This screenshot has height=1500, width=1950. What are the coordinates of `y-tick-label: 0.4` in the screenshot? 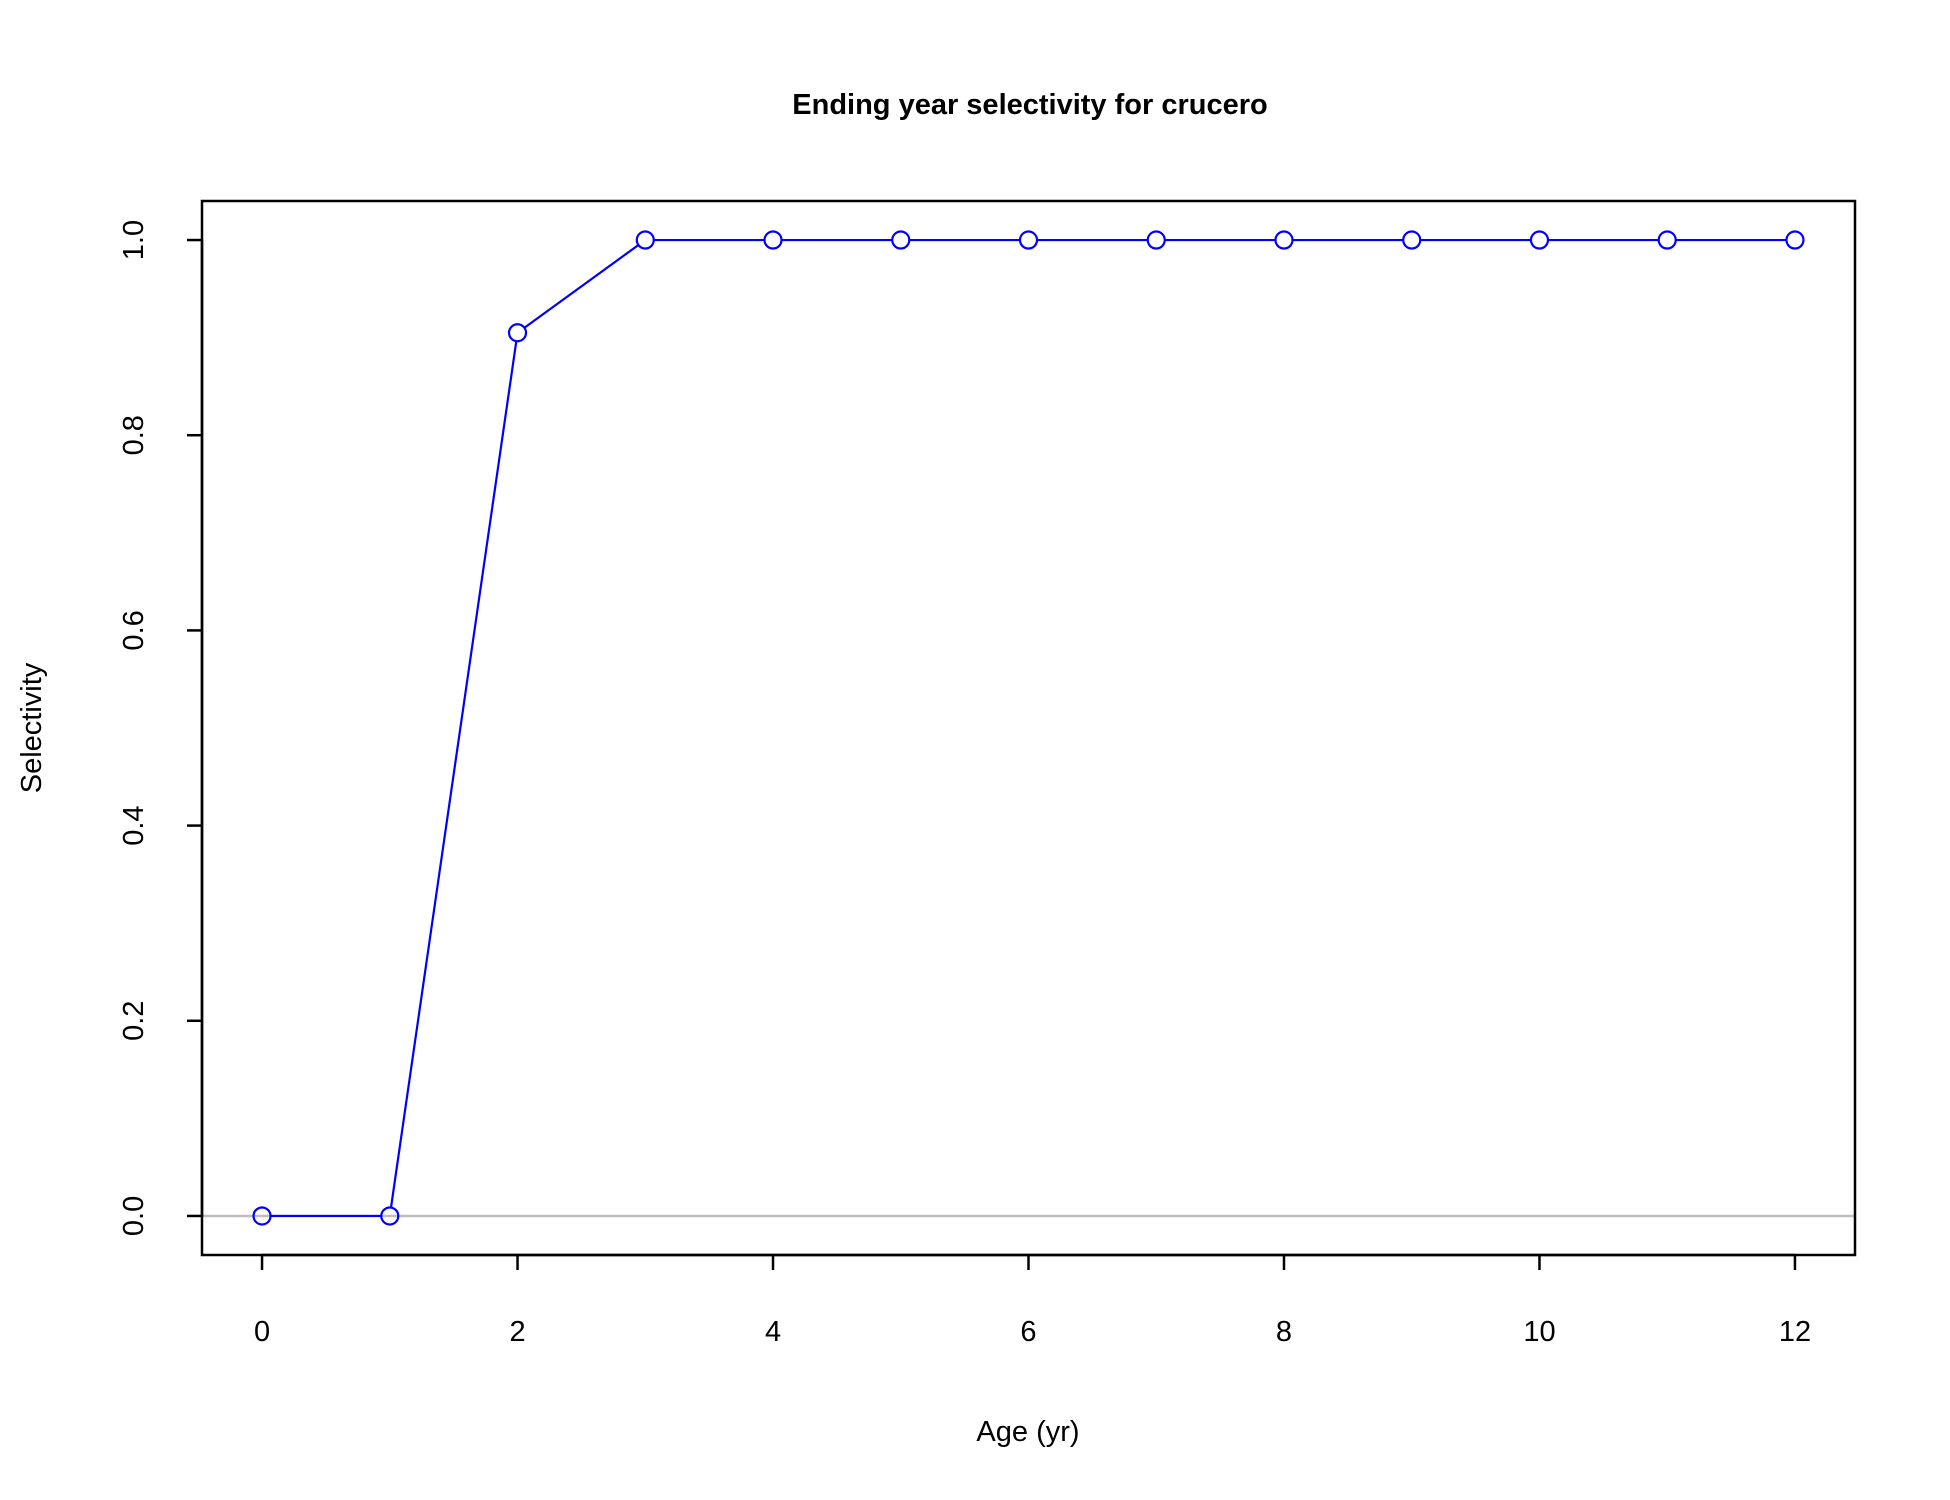 It's located at (134, 825).